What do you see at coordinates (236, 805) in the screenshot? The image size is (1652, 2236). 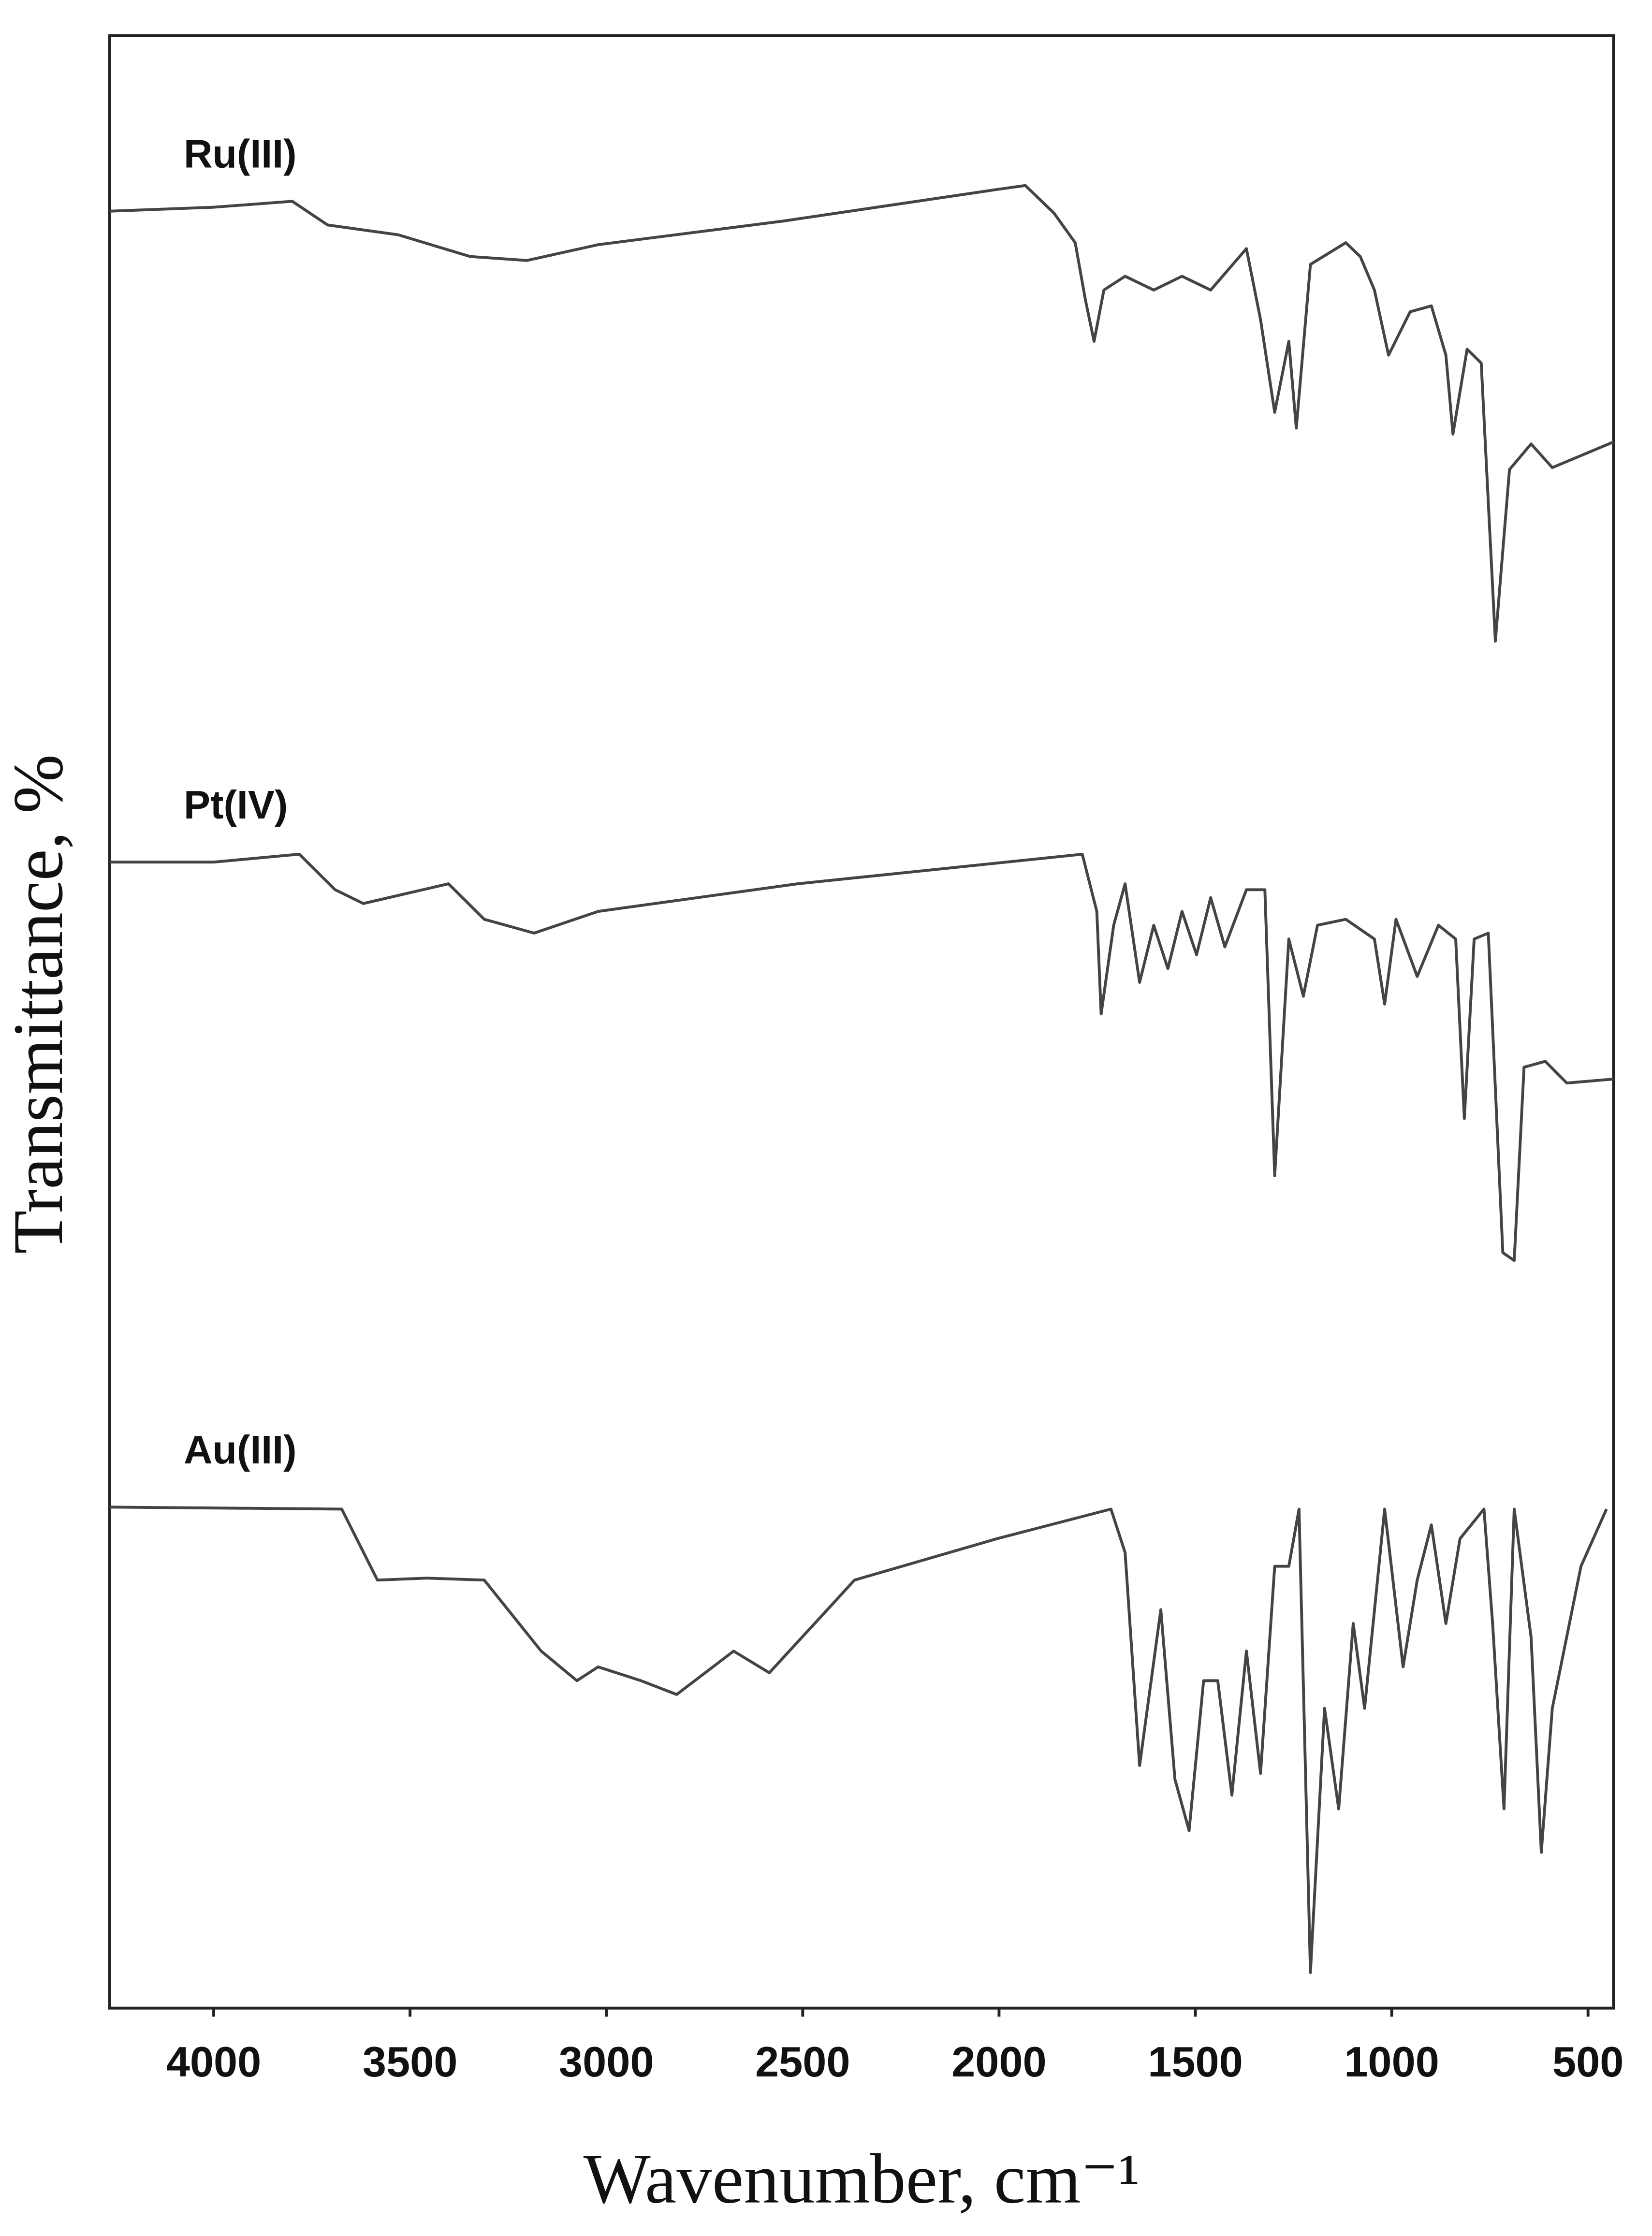 I see `series-label: Pt(IV)` at bounding box center [236, 805].